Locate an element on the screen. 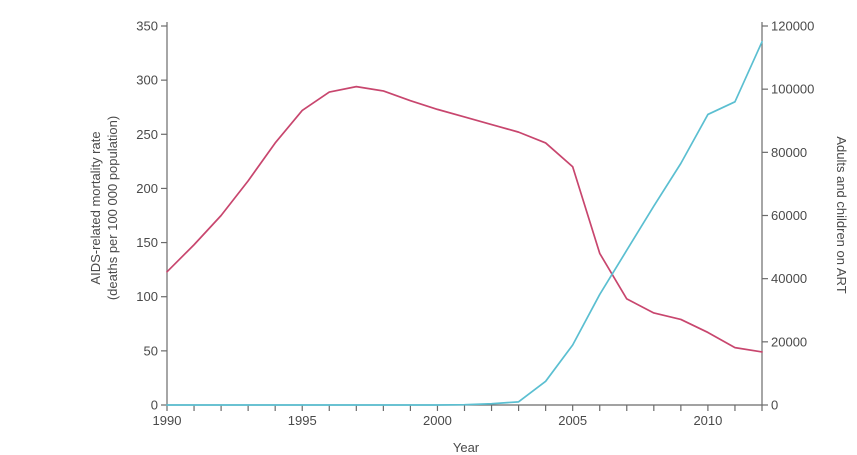 This screenshot has width=857, height=455. right-y-tick-label: 120000 is located at coordinates (792, 26).